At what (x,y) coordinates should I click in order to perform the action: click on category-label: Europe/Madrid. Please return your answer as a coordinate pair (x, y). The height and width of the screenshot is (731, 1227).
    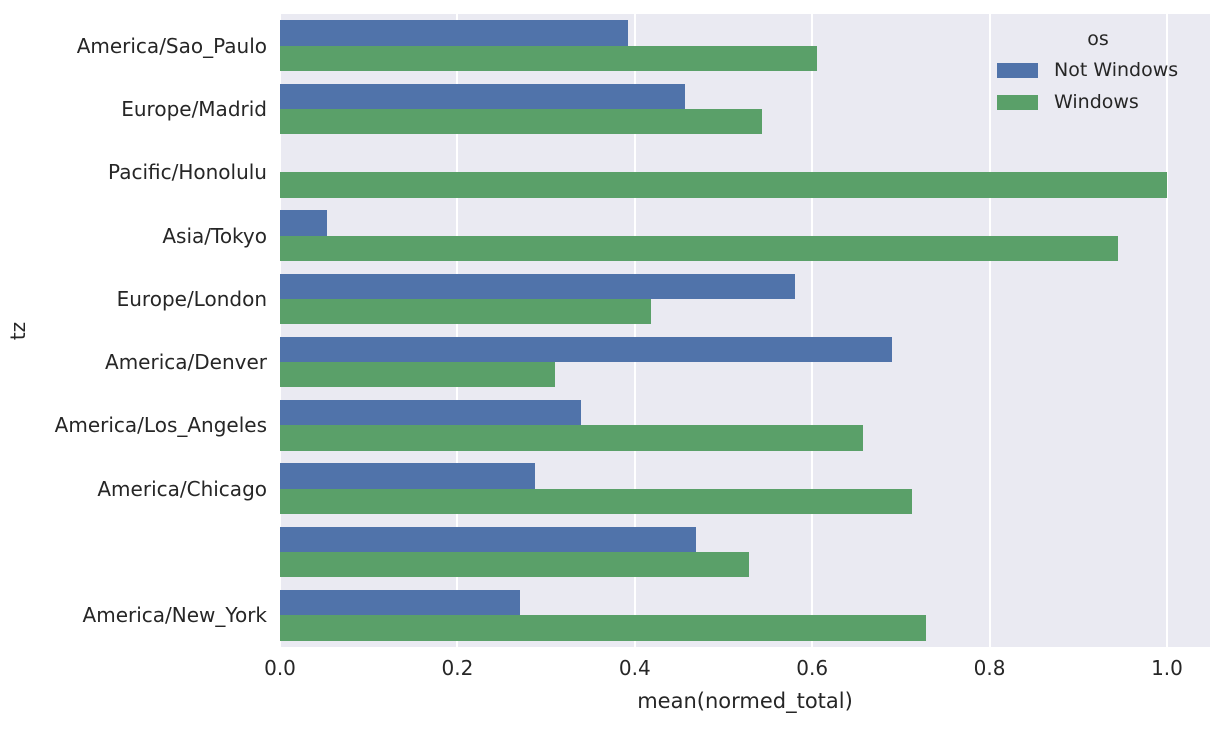
    Looking at the image, I should click on (194, 108).